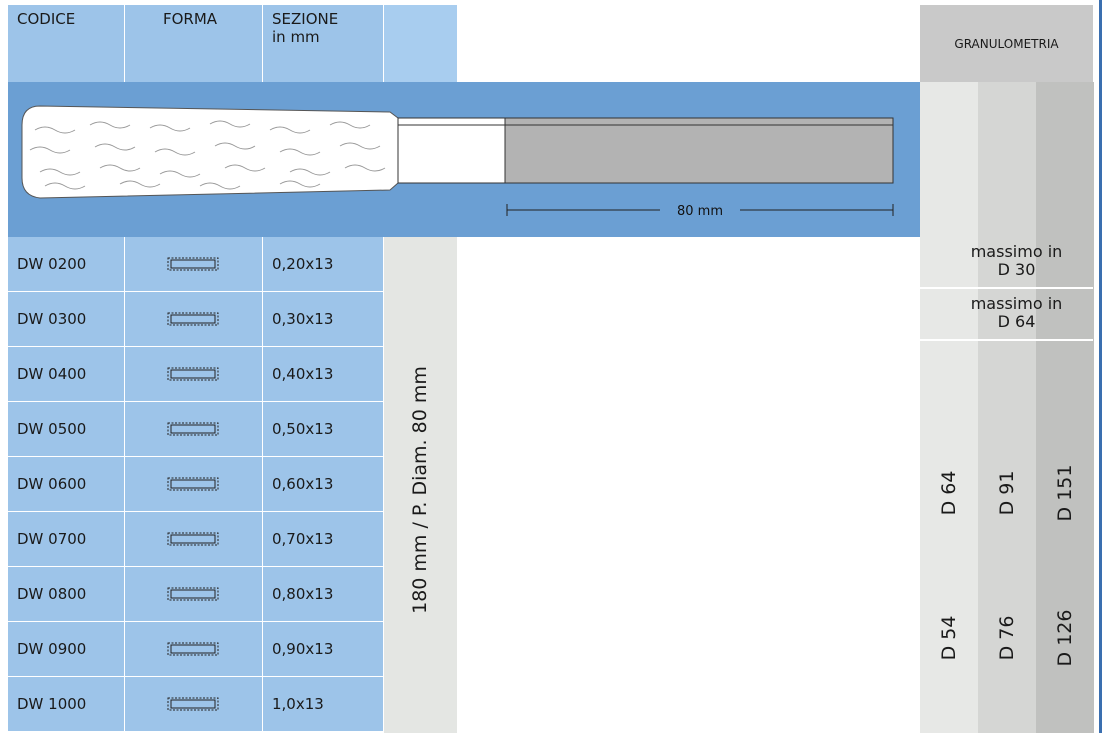 Image resolution: width=1106 pixels, height=733 pixels. What do you see at coordinates (207, 155) in the screenshot?
I see `handle-texture` at bounding box center [207, 155].